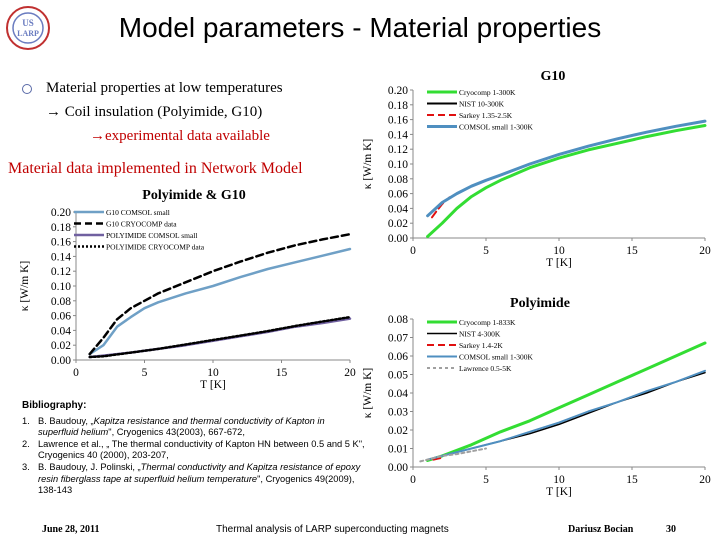 The width and height of the screenshot is (720, 540). I want to click on x-axis-label: T [K], so click(559, 263).